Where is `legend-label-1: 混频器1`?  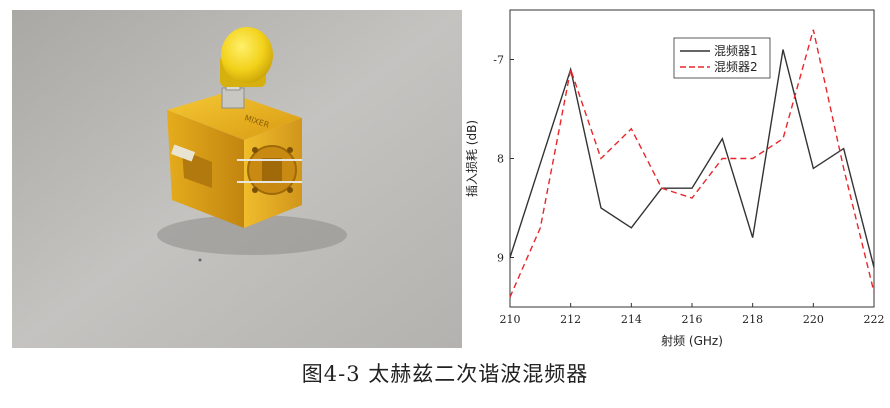 legend-label-1: 混频器1 is located at coordinates (736, 51).